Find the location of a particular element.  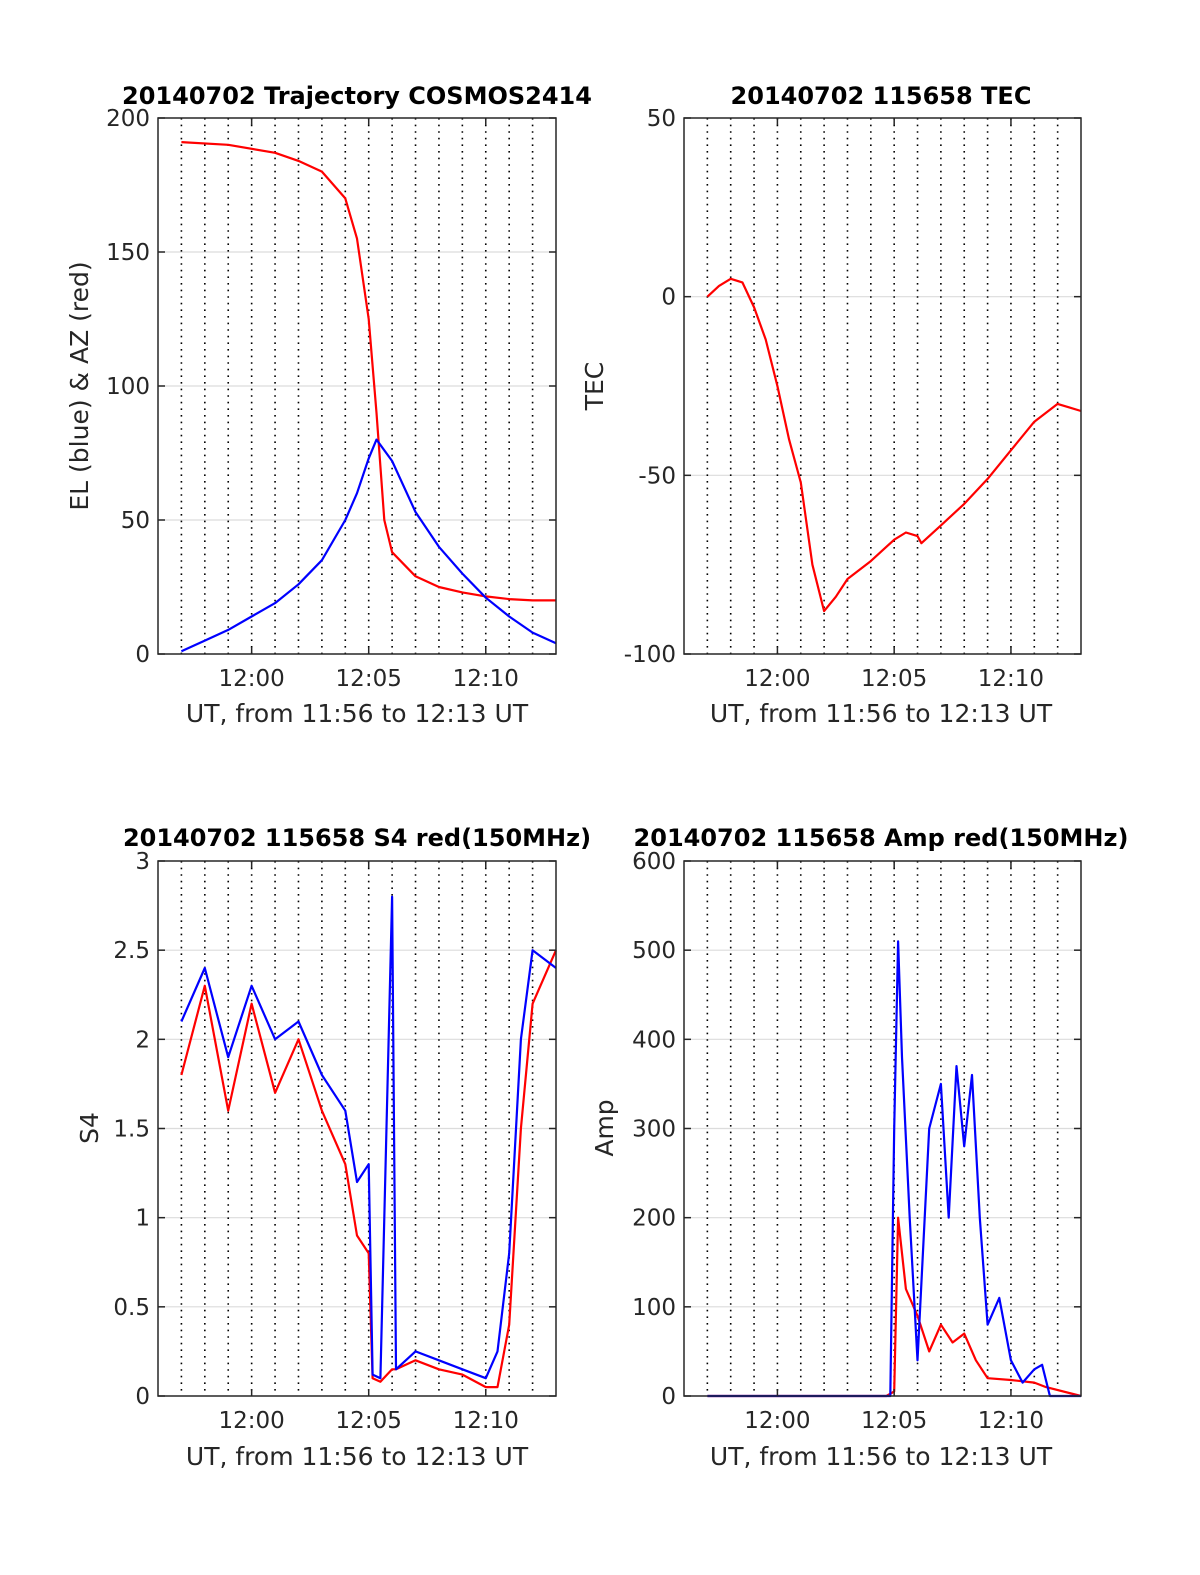

trajectory-xtick-label: 12:10 is located at coordinates (486, 679).